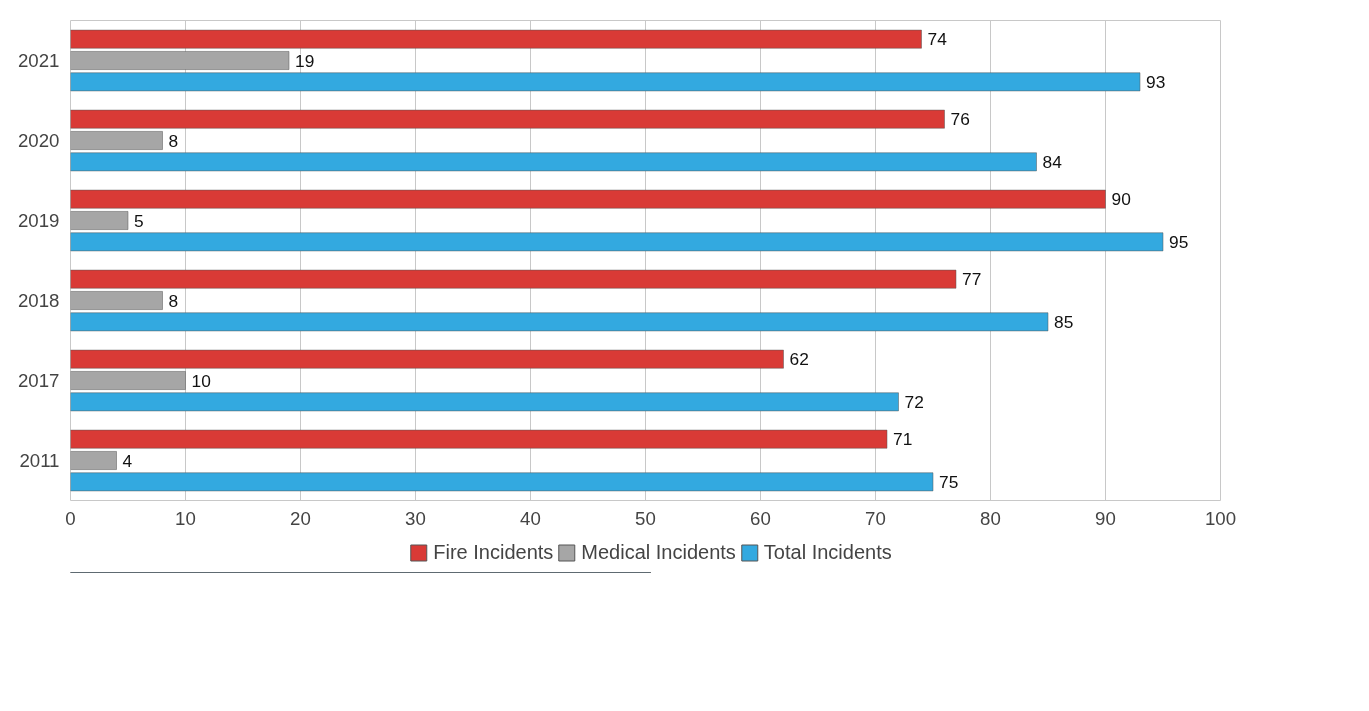 This screenshot has height=711, width=1369. Describe the element at coordinates (990, 518) in the screenshot. I see `x-tick-label: 80` at that location.